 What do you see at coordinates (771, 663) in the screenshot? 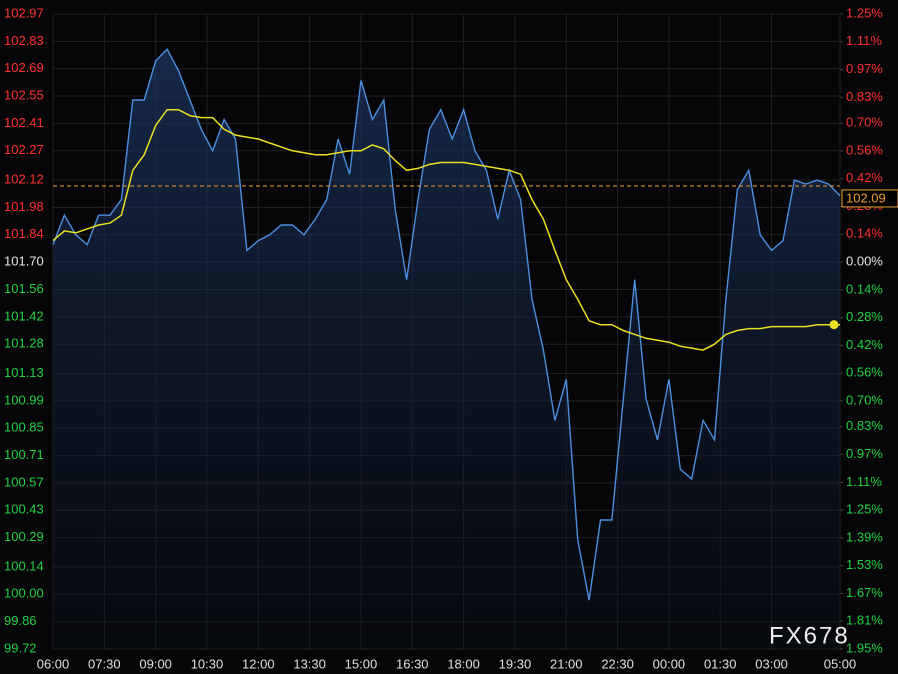
I see `x-tick-label: 03:00` at bounding box center [771, 663].